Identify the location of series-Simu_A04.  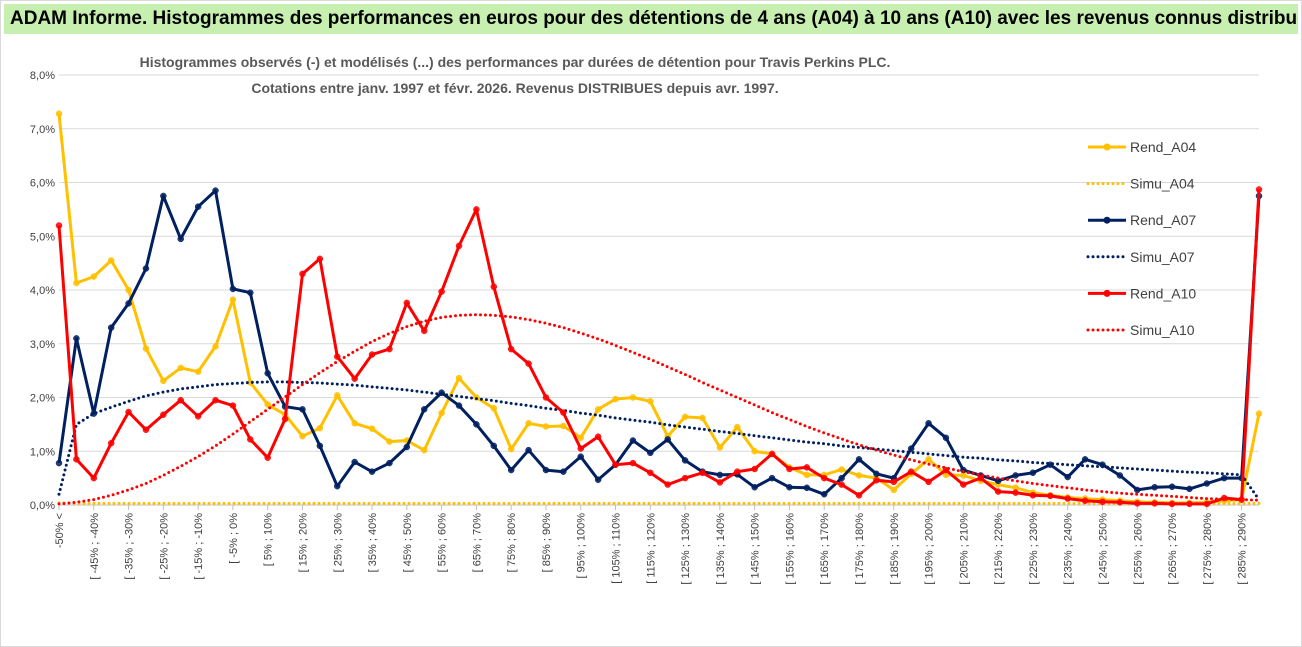
(659, 503).